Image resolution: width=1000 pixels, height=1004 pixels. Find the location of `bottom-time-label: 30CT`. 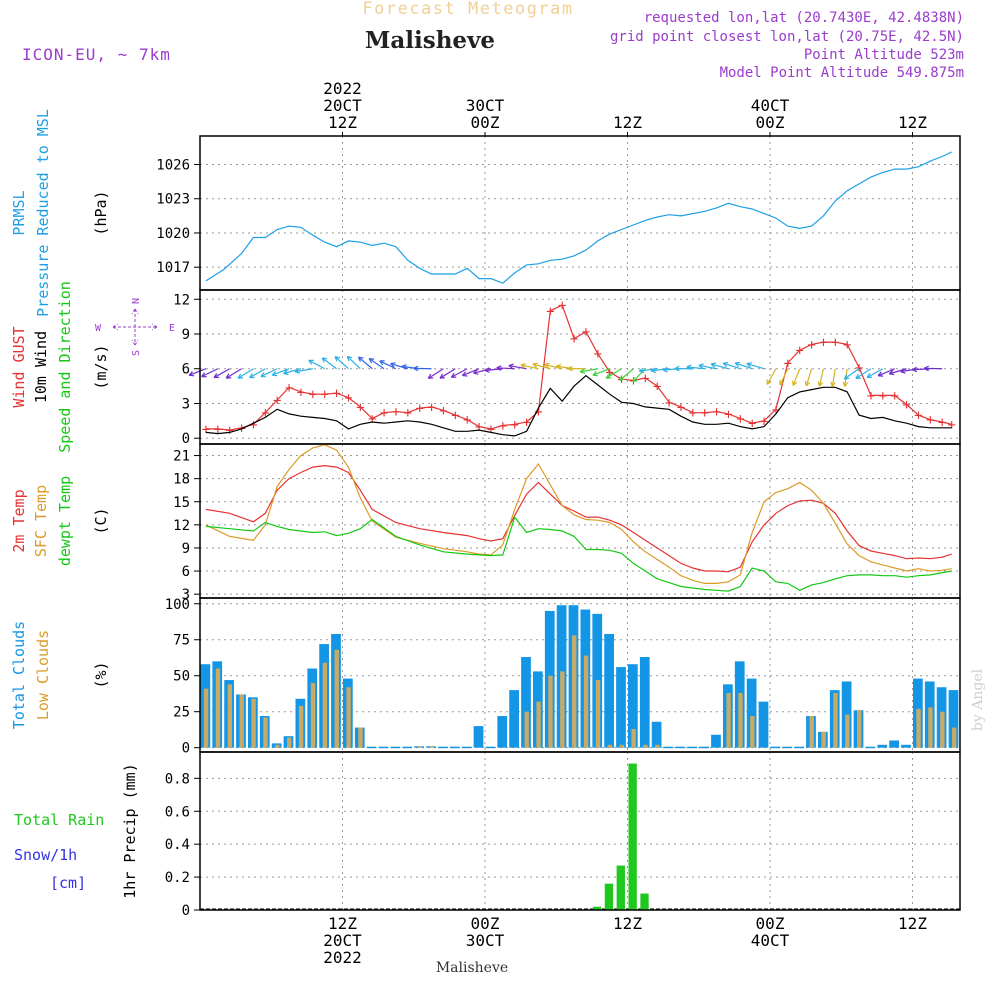

bottom-time-label: 30CT is located at coordinates (485, 940).